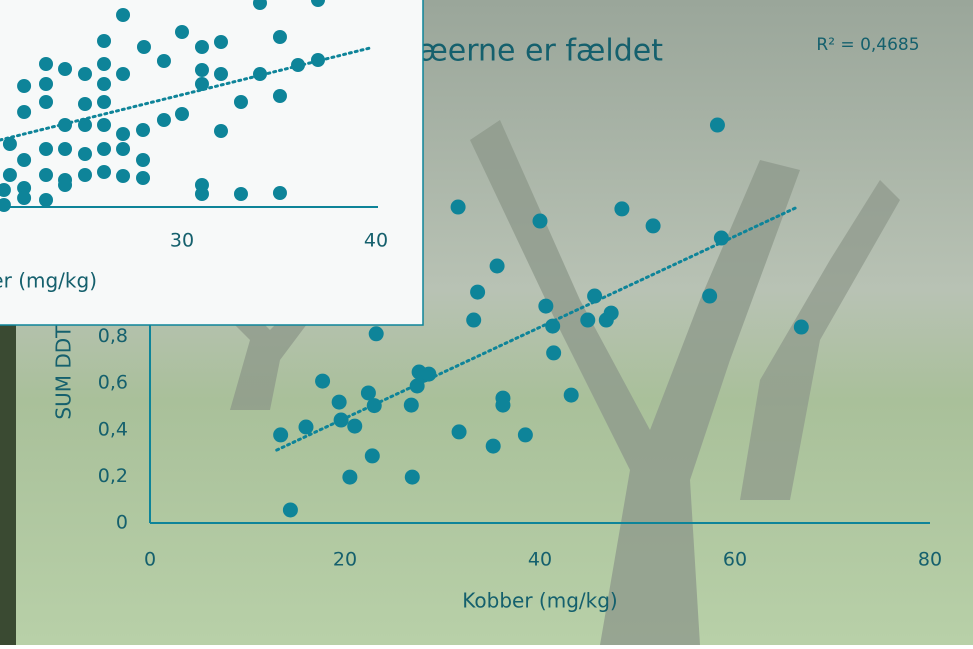 Image resolution: width=973 pixels, height=649 pixels. Describe the element at coordinates (867, 45) in the screenshot. I see `r-squared: R² = 0,4685` at that location.